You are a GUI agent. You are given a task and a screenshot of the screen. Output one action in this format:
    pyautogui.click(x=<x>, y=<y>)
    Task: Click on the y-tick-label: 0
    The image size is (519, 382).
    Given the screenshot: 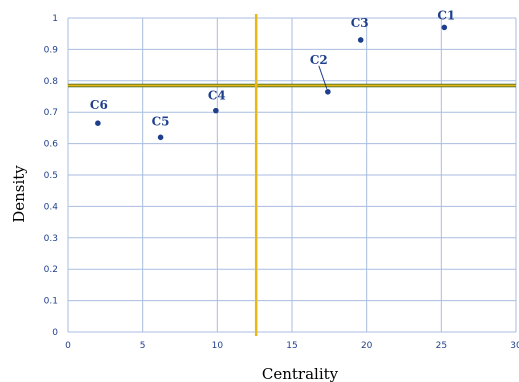 What is the action you would take?
    pyautogui.click(x=55, y=333)
    